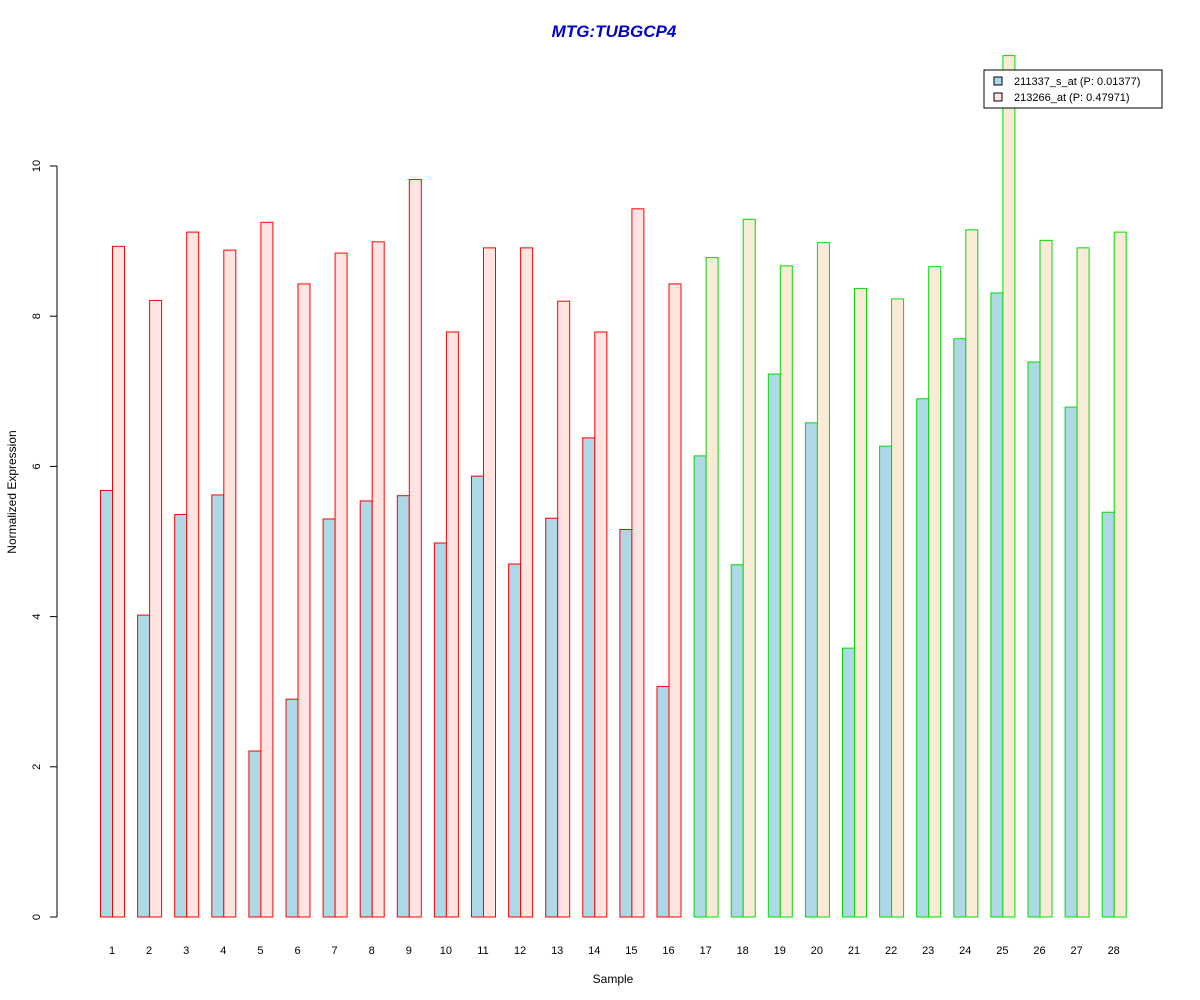 This screenshot has height=1000, width=1200. What do you see at coordinates (112, 951) in the screenshot?
I see `x-tick-label: 1` at bounding box center [112, 951].